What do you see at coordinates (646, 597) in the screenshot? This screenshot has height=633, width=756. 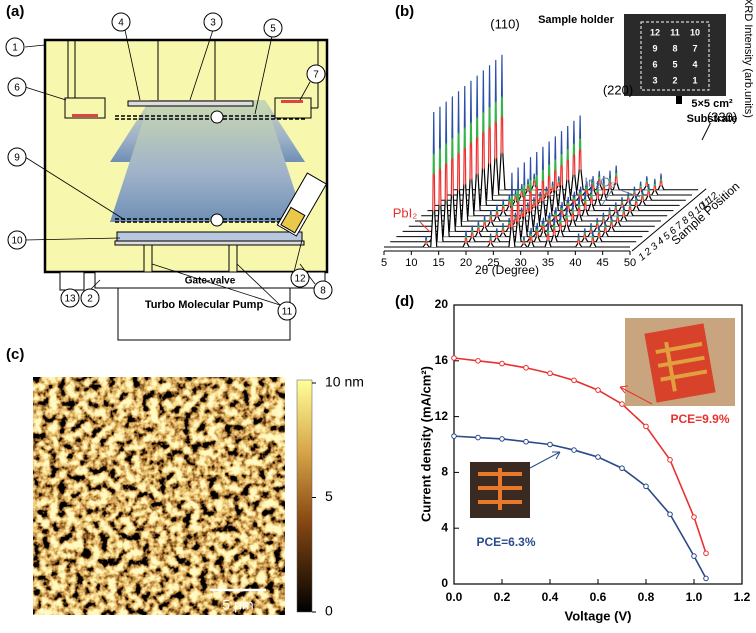 I see `x-tick-label: 0.8` at bounding box center [646, 597].